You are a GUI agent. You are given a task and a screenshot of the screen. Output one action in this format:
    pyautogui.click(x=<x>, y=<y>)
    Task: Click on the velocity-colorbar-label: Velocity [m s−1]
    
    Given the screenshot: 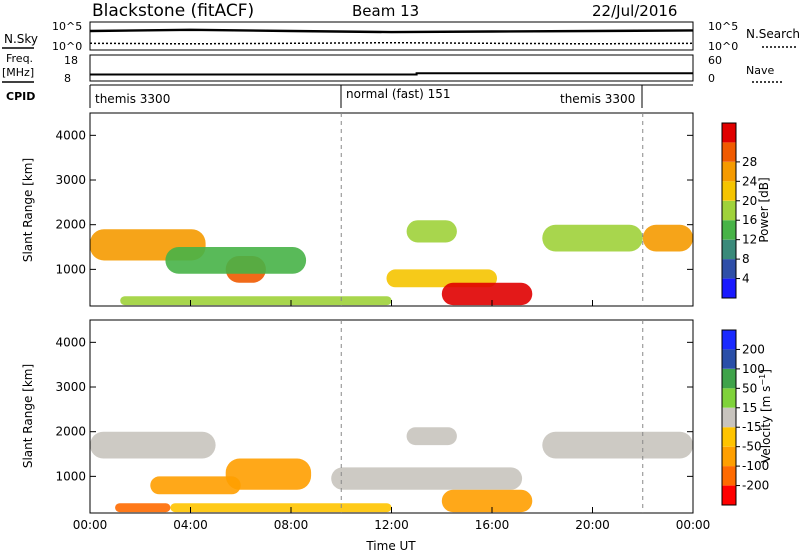 What is the action you would take?
    pyautogui.click(x=765, y=416)
    